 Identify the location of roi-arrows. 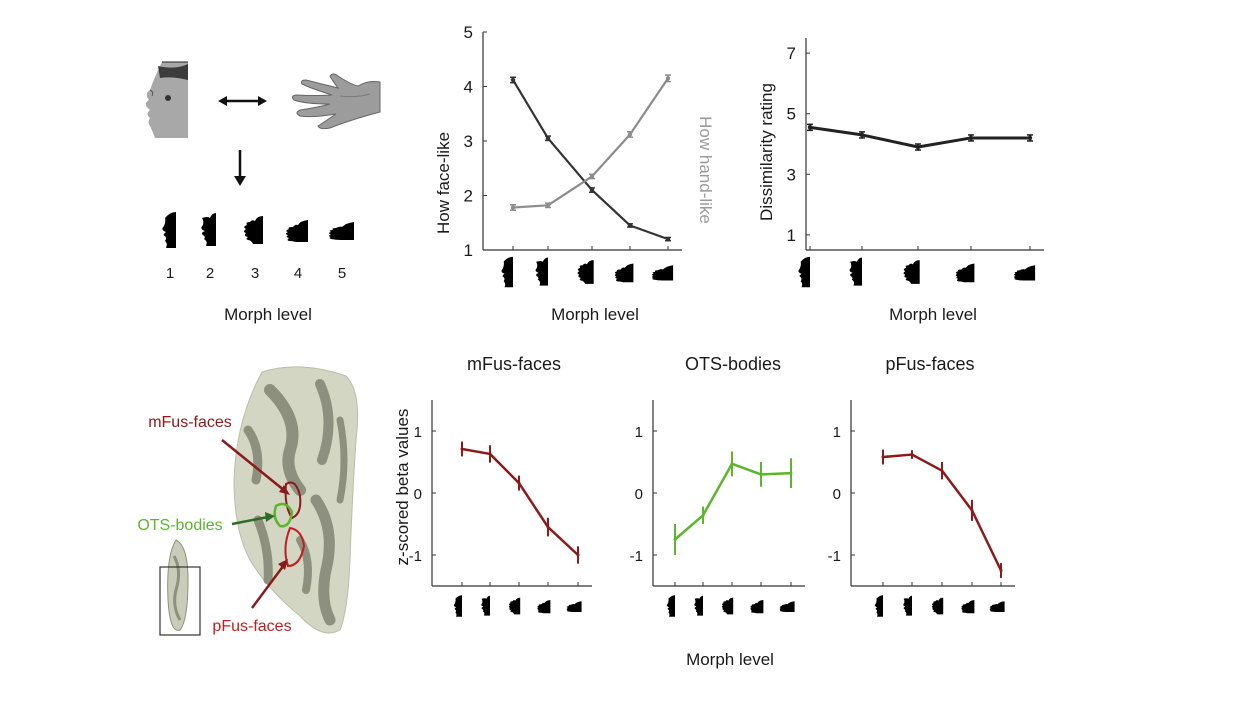
(255, 524).